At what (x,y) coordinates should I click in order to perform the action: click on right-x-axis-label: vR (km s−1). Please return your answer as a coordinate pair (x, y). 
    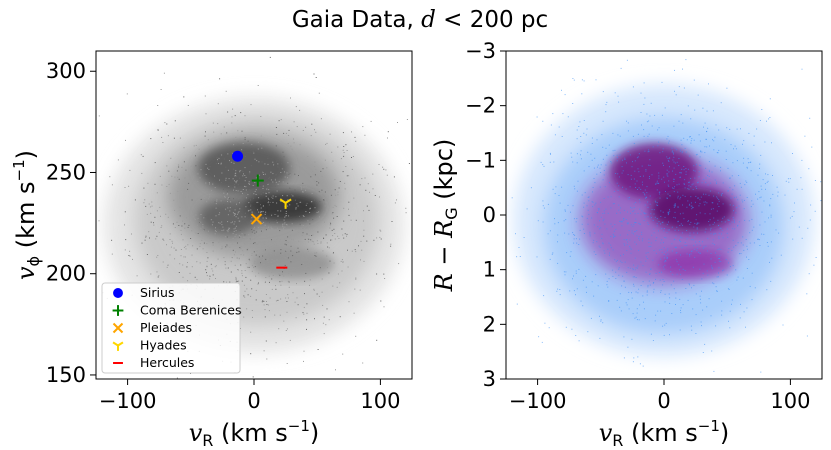
    Looking at the image, I should click on (664, 433).